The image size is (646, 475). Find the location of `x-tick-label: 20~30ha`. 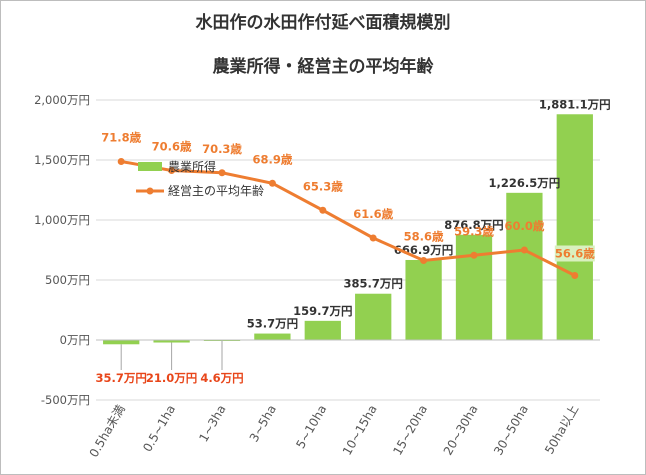

x-tick-label: 20~30ha is located at coordinates (461, 430).